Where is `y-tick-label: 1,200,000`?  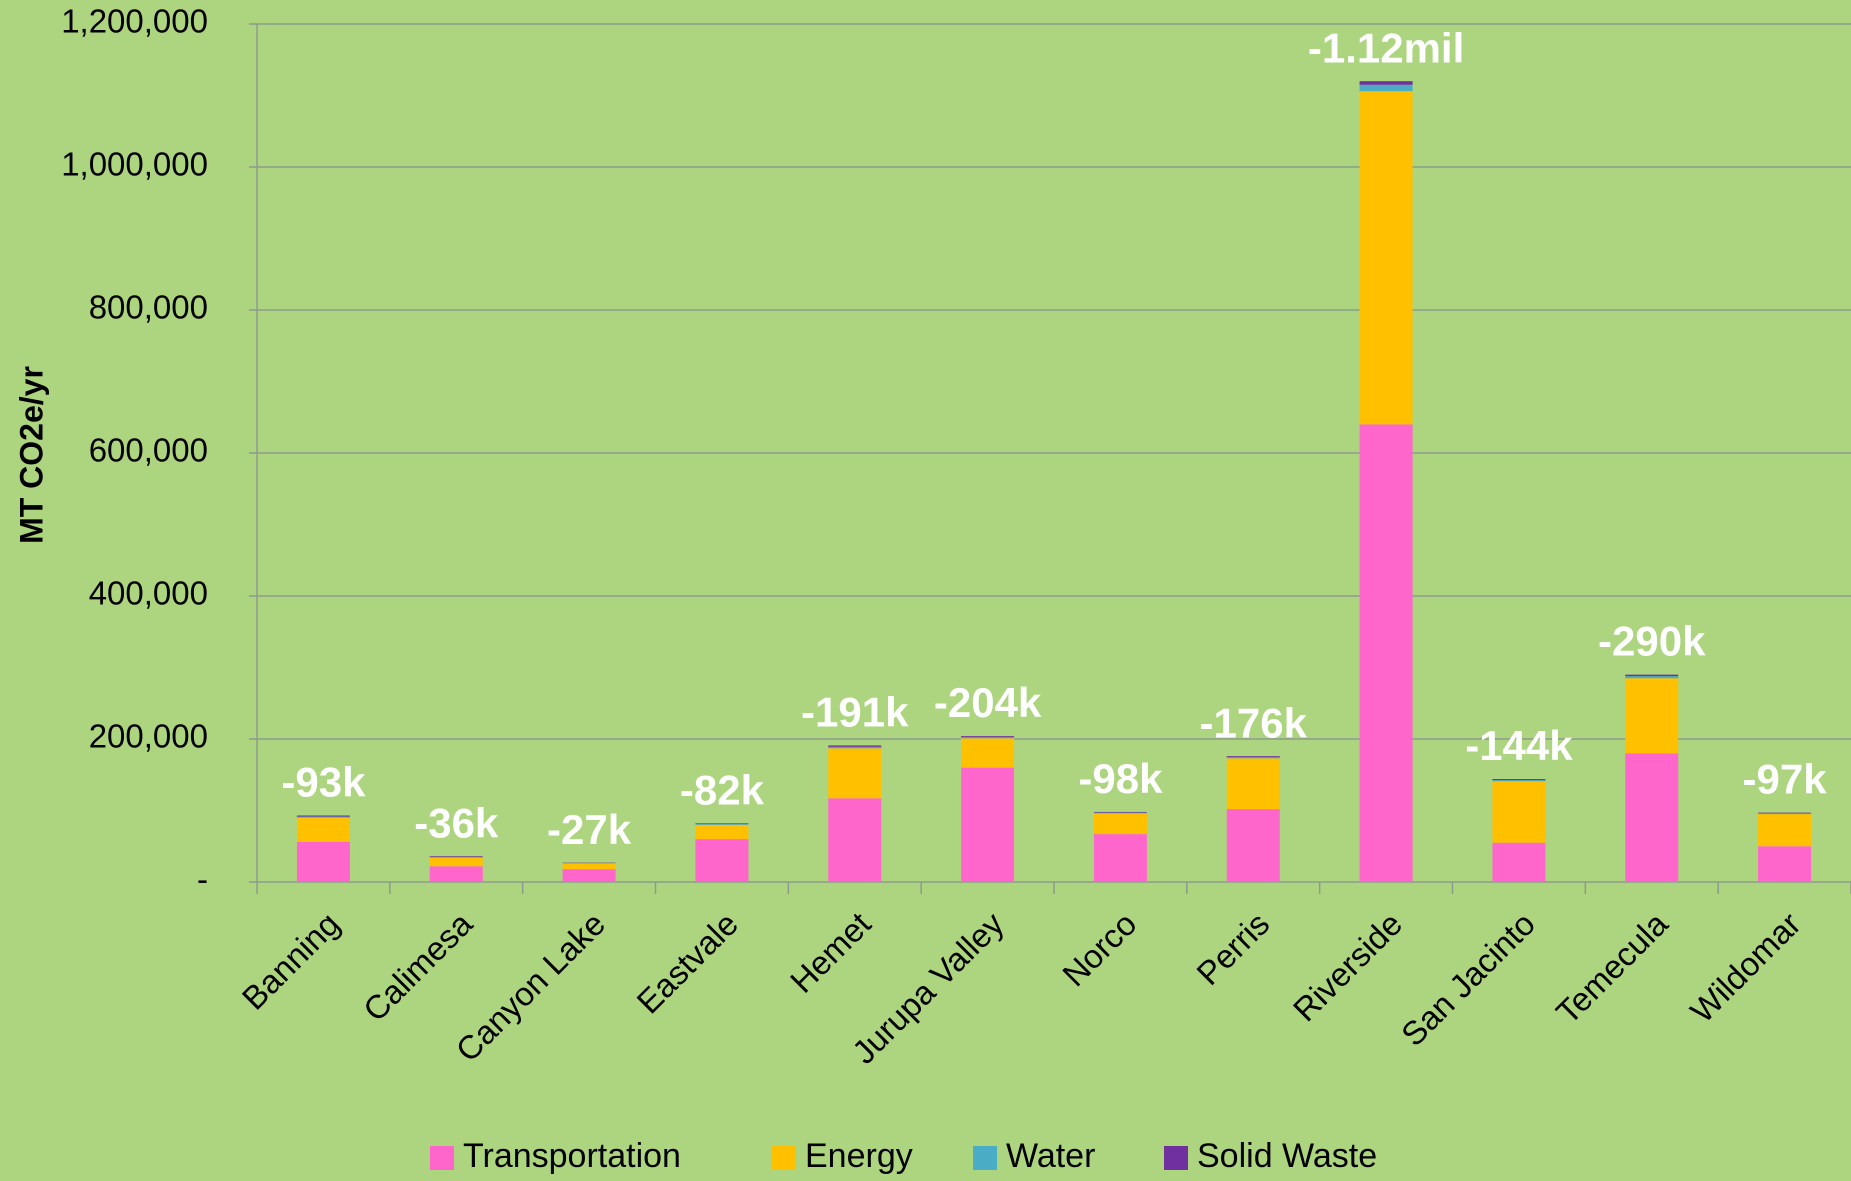 y-tick-label: 1,200,000 is located at coordinates (134, 21).